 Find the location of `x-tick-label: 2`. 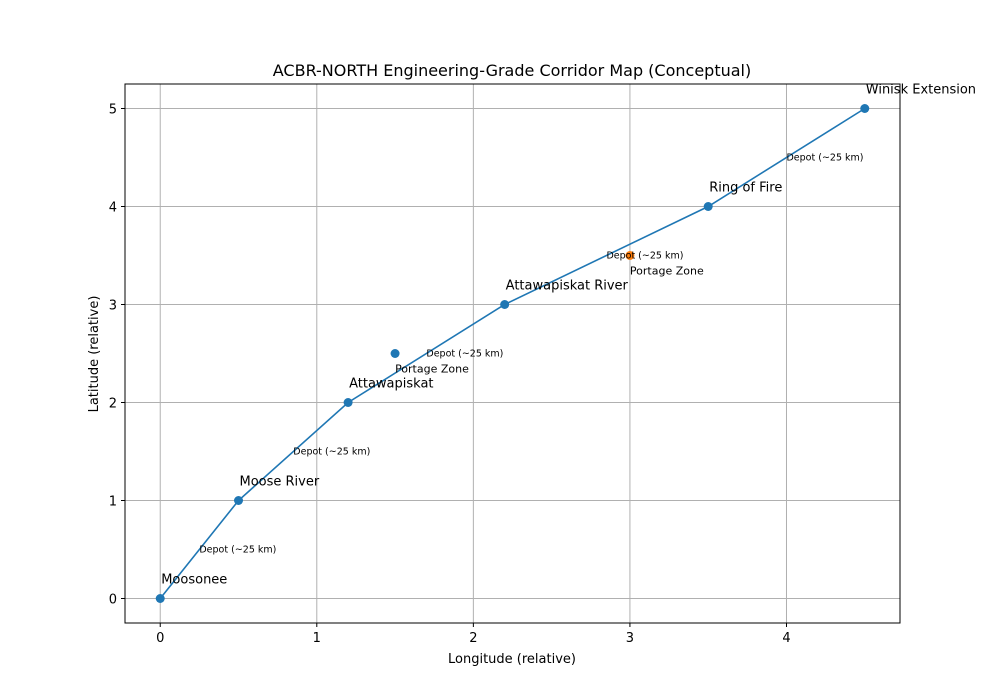

x-tick-label: 2 is located at coordinates (473, 638).